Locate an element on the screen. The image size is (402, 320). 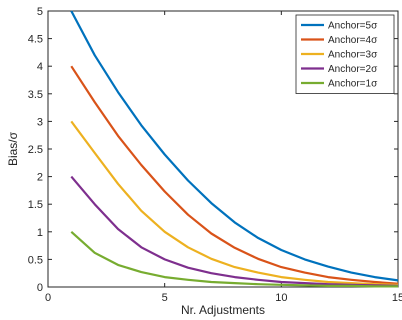
legend-entry-label: Anchor=4σ is located at coordinates (353, 40).